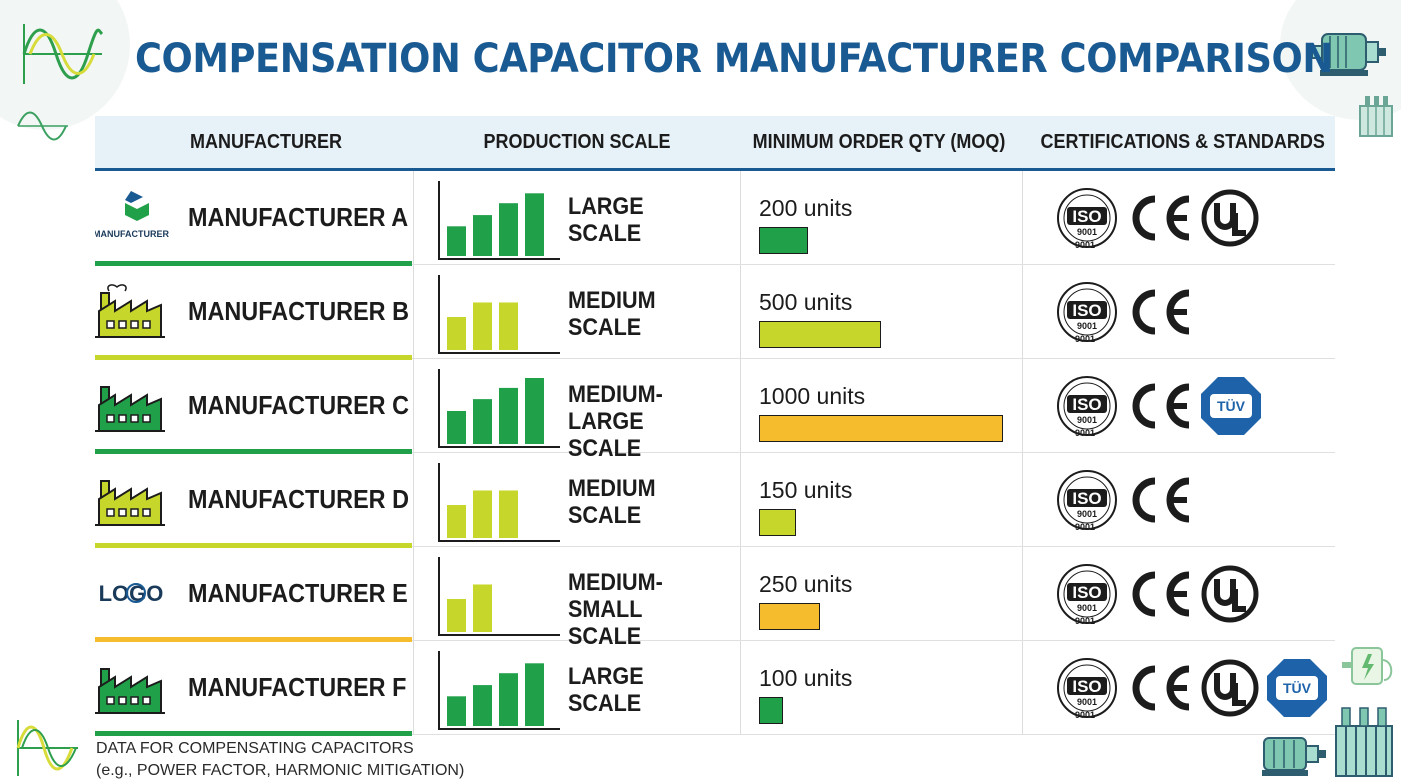 The height and width of the screenshot is (782, 1401). What do you see at coordinates (606, 676) in the screenshot?
I see `scale-label-line: LARGE` at bounding box center [606, 676].